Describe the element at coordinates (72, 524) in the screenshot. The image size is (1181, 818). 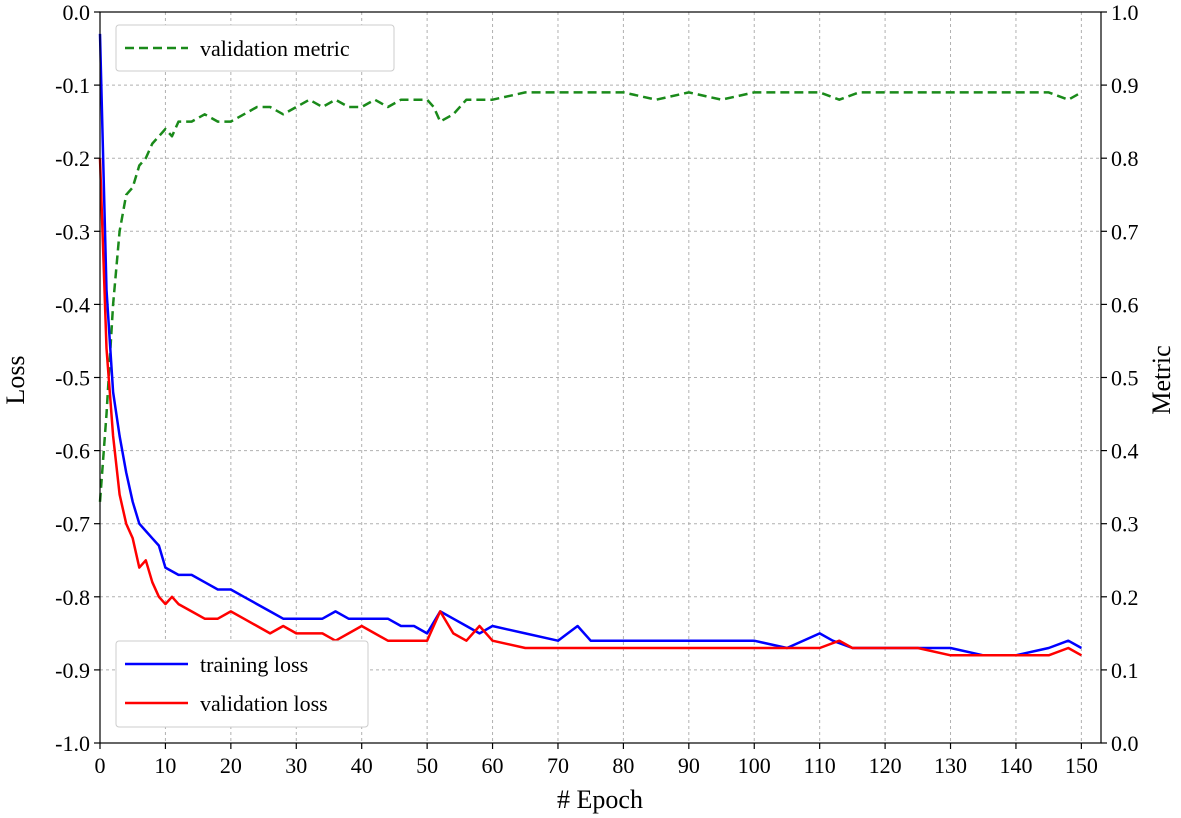
I see `y-tick-label-left: -0.7` at that location.